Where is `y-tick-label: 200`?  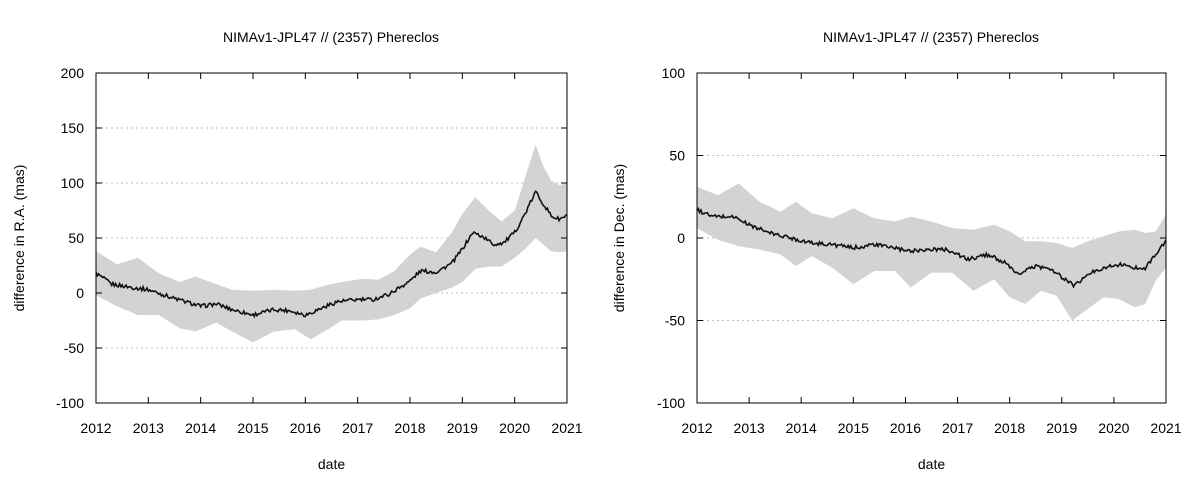 y-tick-label: 200 is located at coordinates (73, 73).